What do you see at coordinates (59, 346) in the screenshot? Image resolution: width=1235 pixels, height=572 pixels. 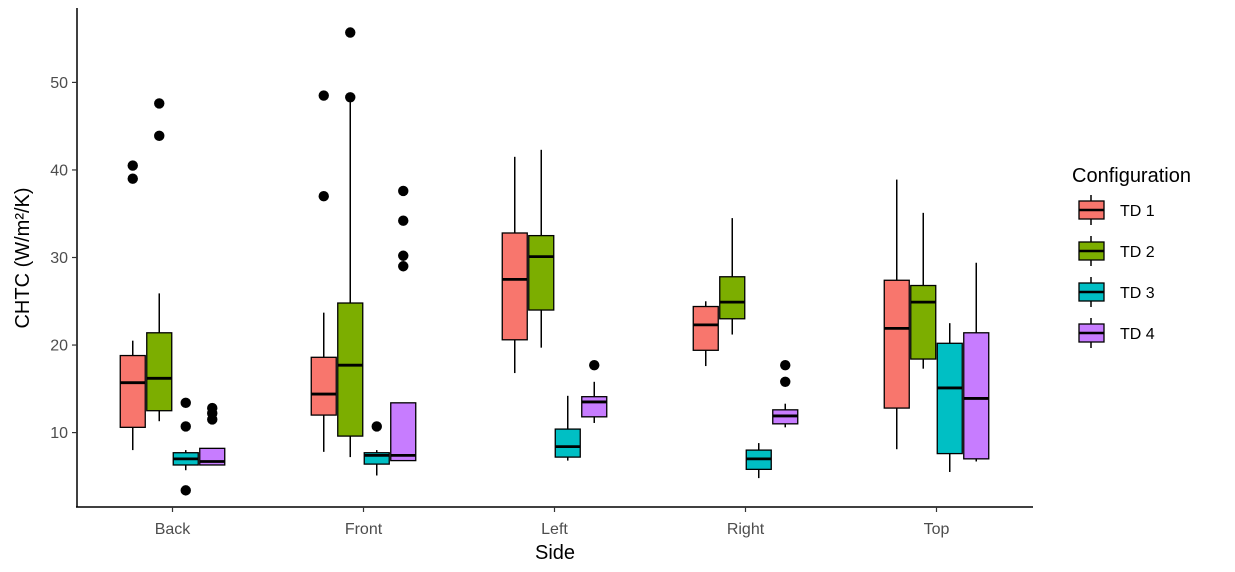 I see `y-tick-label-20: 20` at bounding box center [59, 346].